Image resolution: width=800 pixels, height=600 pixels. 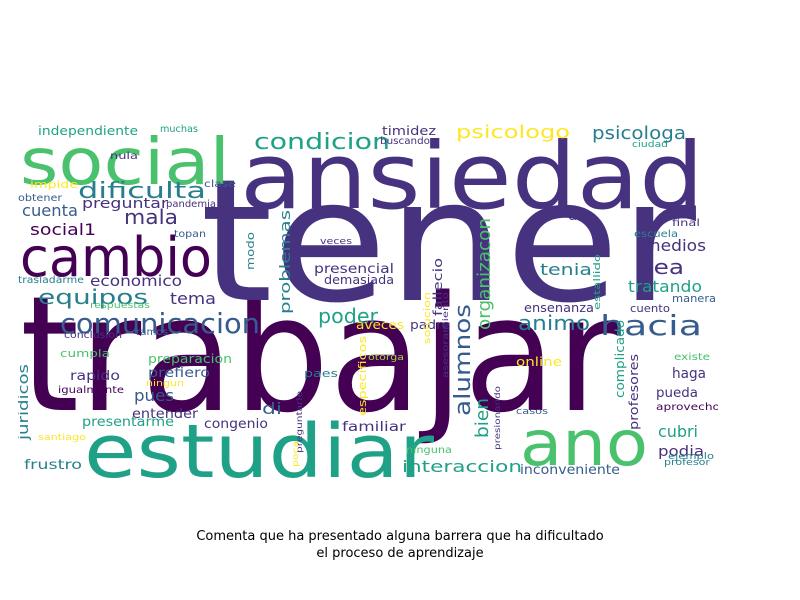 What do you see at coordinates (62, 438) in the screenshot?
I see `cloud-word-santiago: santiago` at bounding box center [62, 438].